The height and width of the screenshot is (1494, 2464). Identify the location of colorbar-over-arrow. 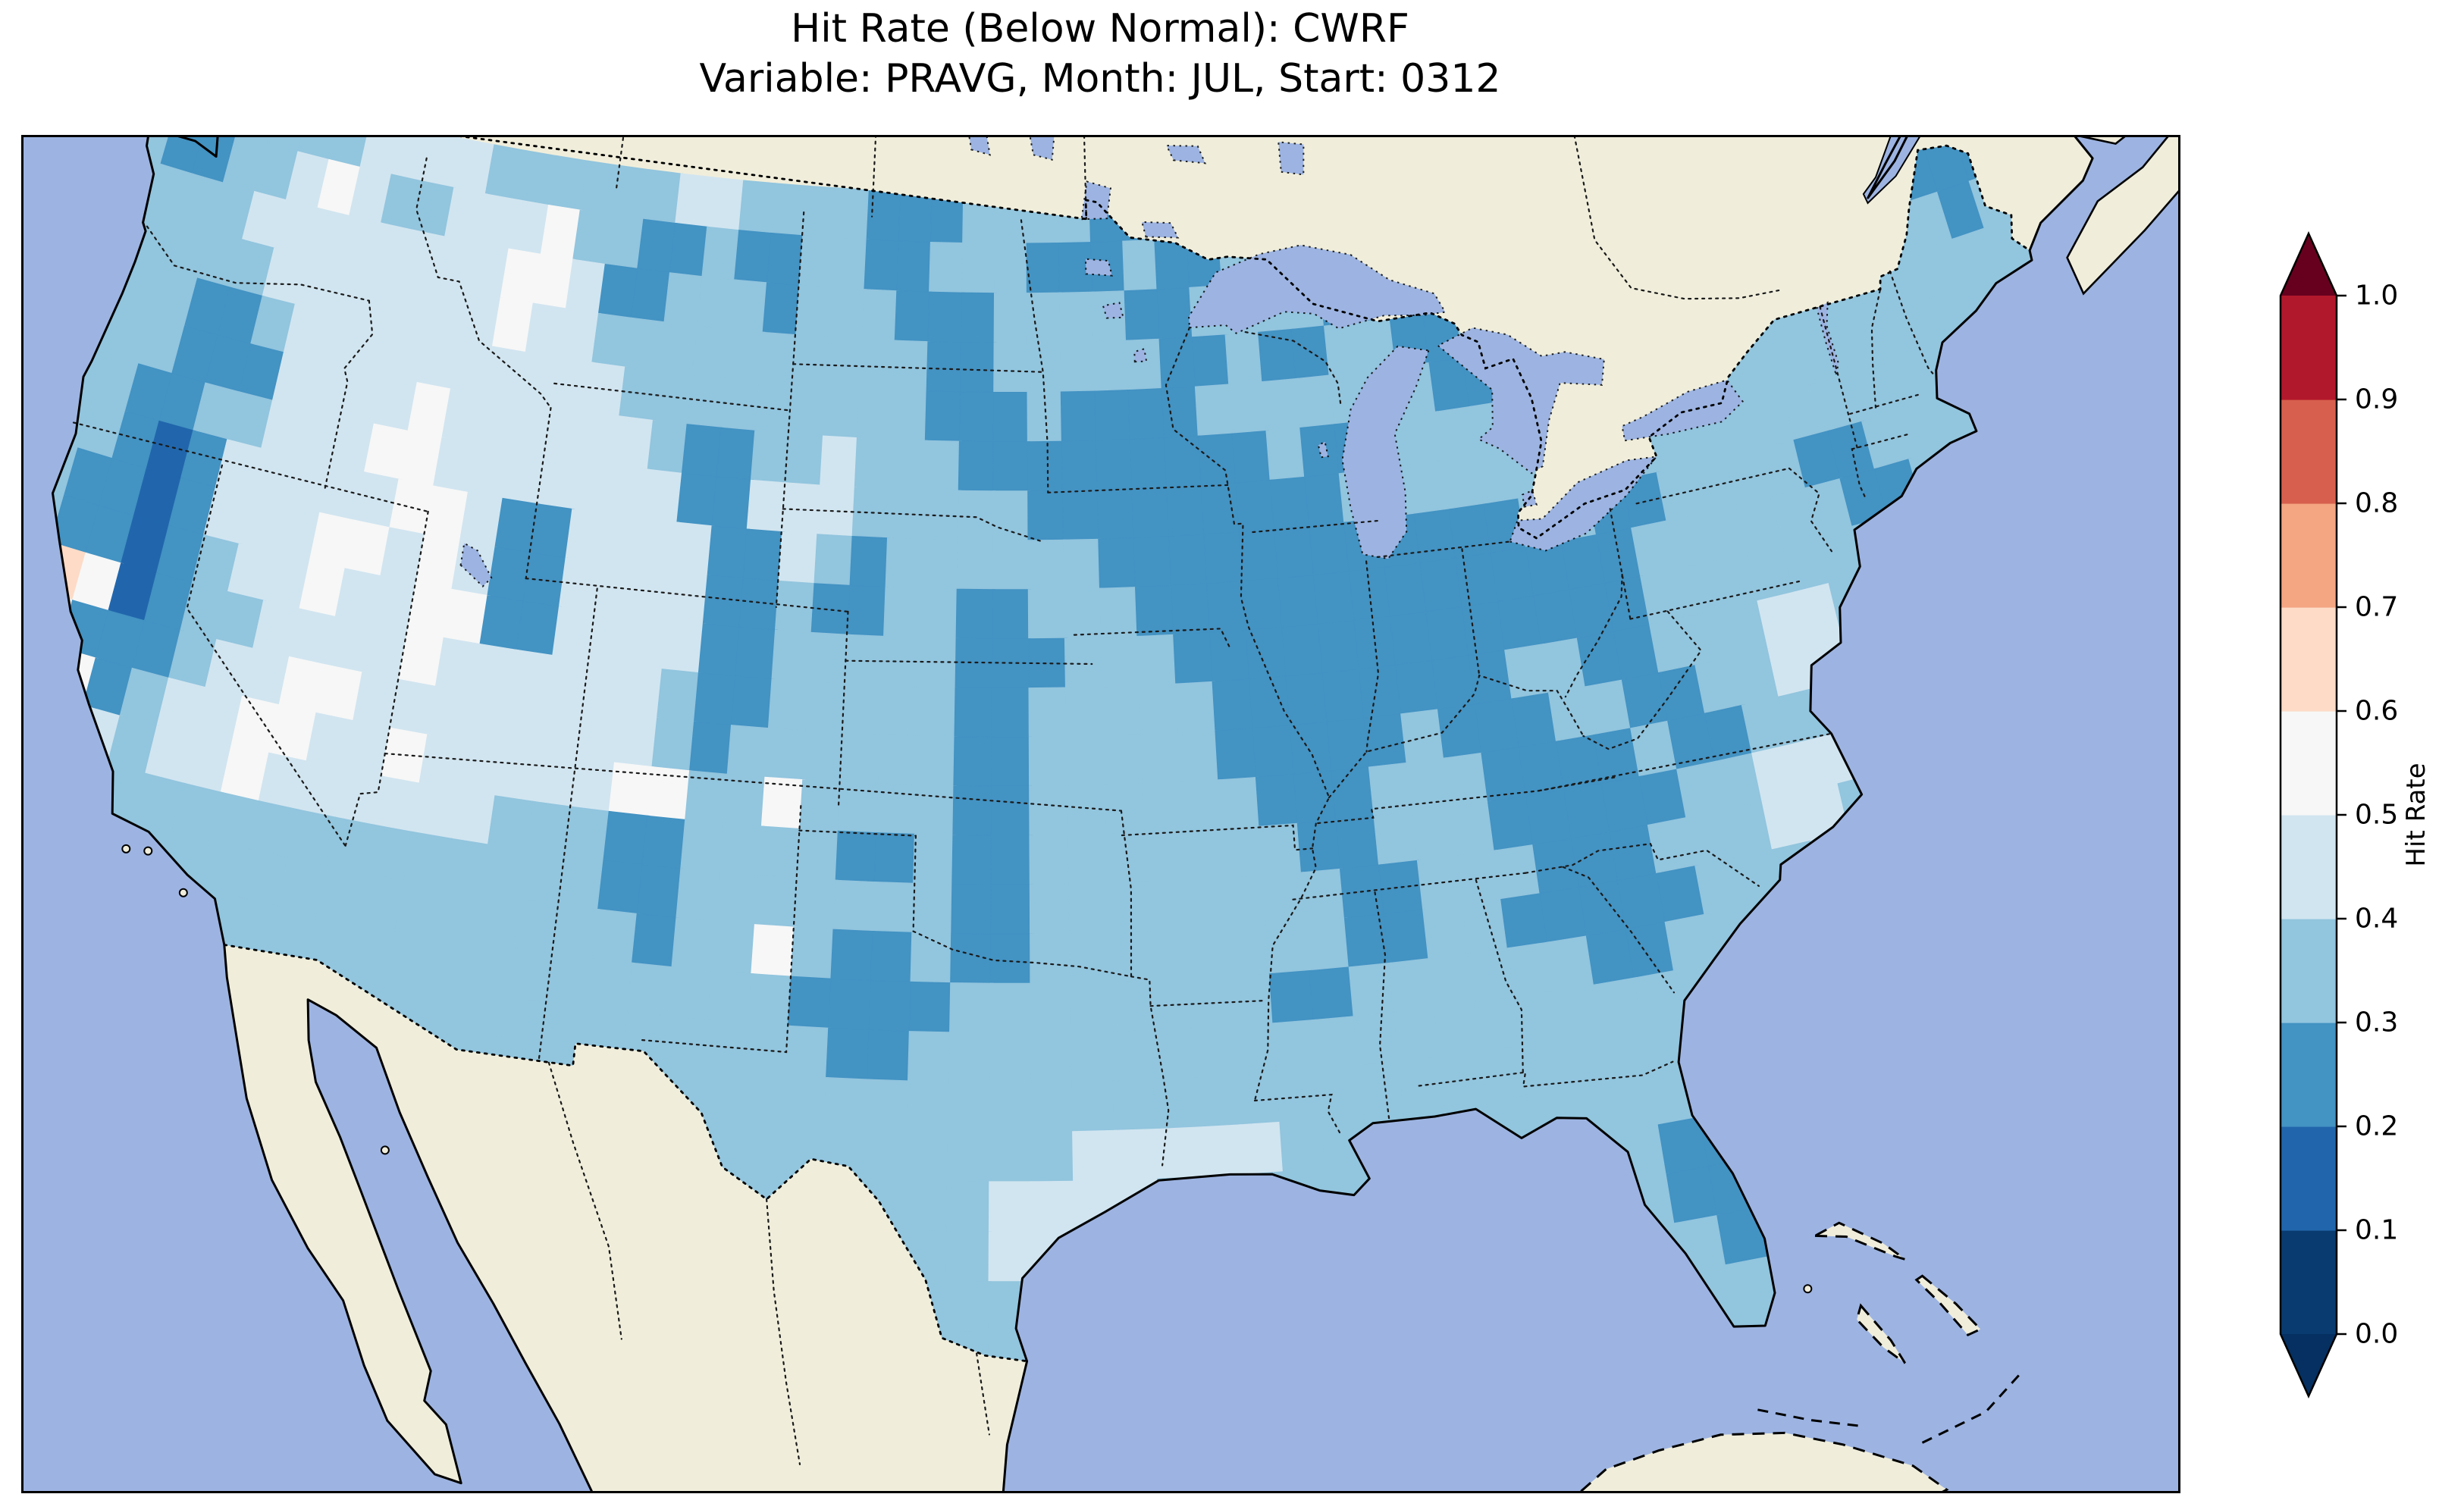
(2309, 264).